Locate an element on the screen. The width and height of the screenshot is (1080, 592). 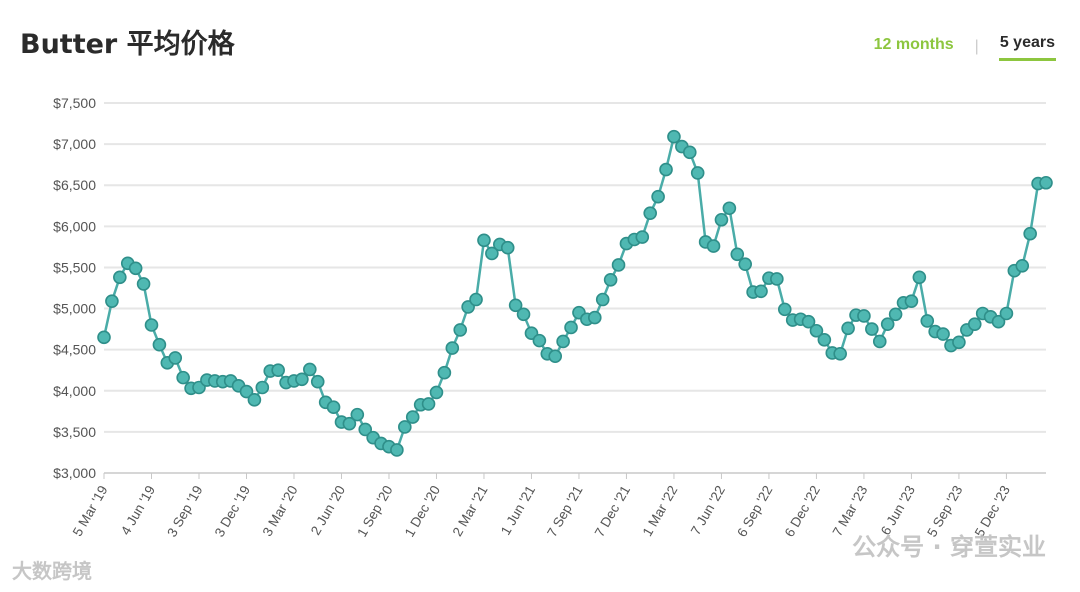
tab-5-years: 5 years is located at coordinates (1027, 46).